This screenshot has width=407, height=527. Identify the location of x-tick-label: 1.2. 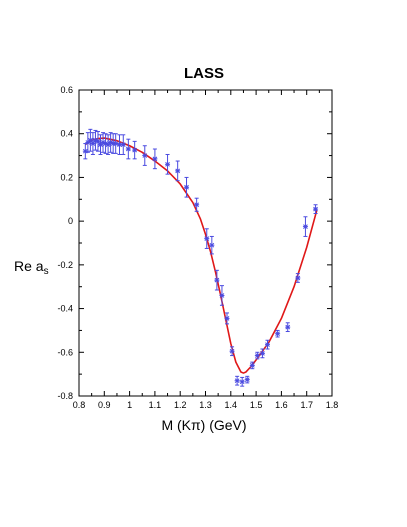
(180, 405).